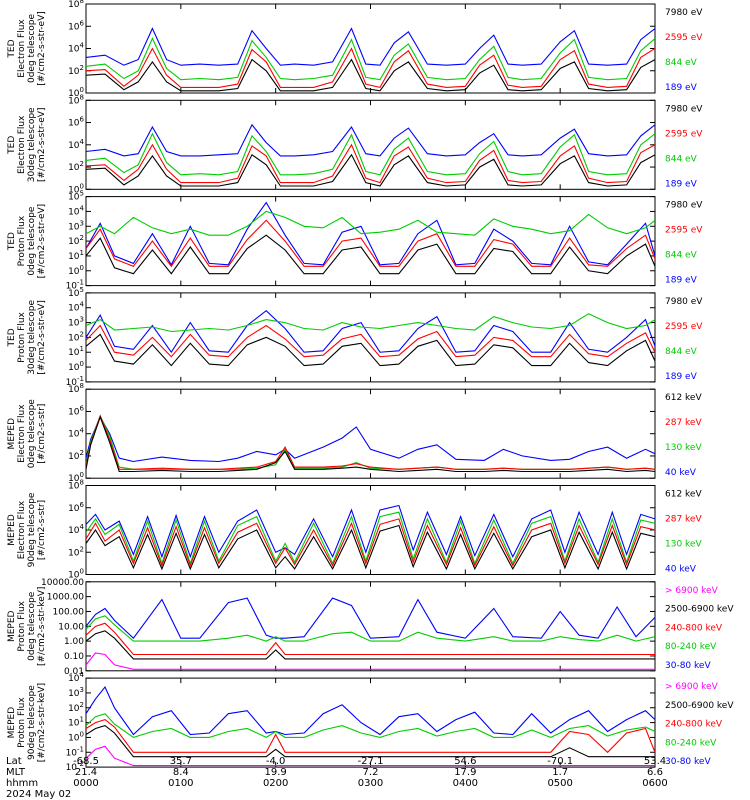  What do you see at coordinates (560, 772) in the screenshot?
I see `footer-tick-mlt: 1.7` at bounding box center [560, 772].